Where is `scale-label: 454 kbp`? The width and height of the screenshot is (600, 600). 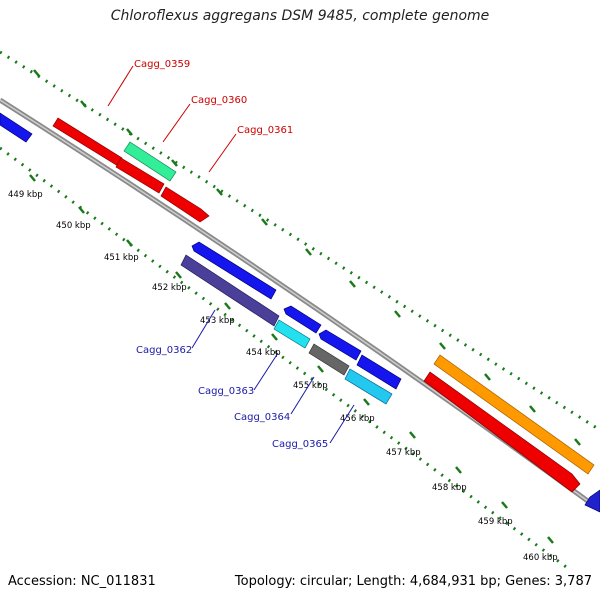
scale-label: 454 kbp is located at coordinates (263, 353).